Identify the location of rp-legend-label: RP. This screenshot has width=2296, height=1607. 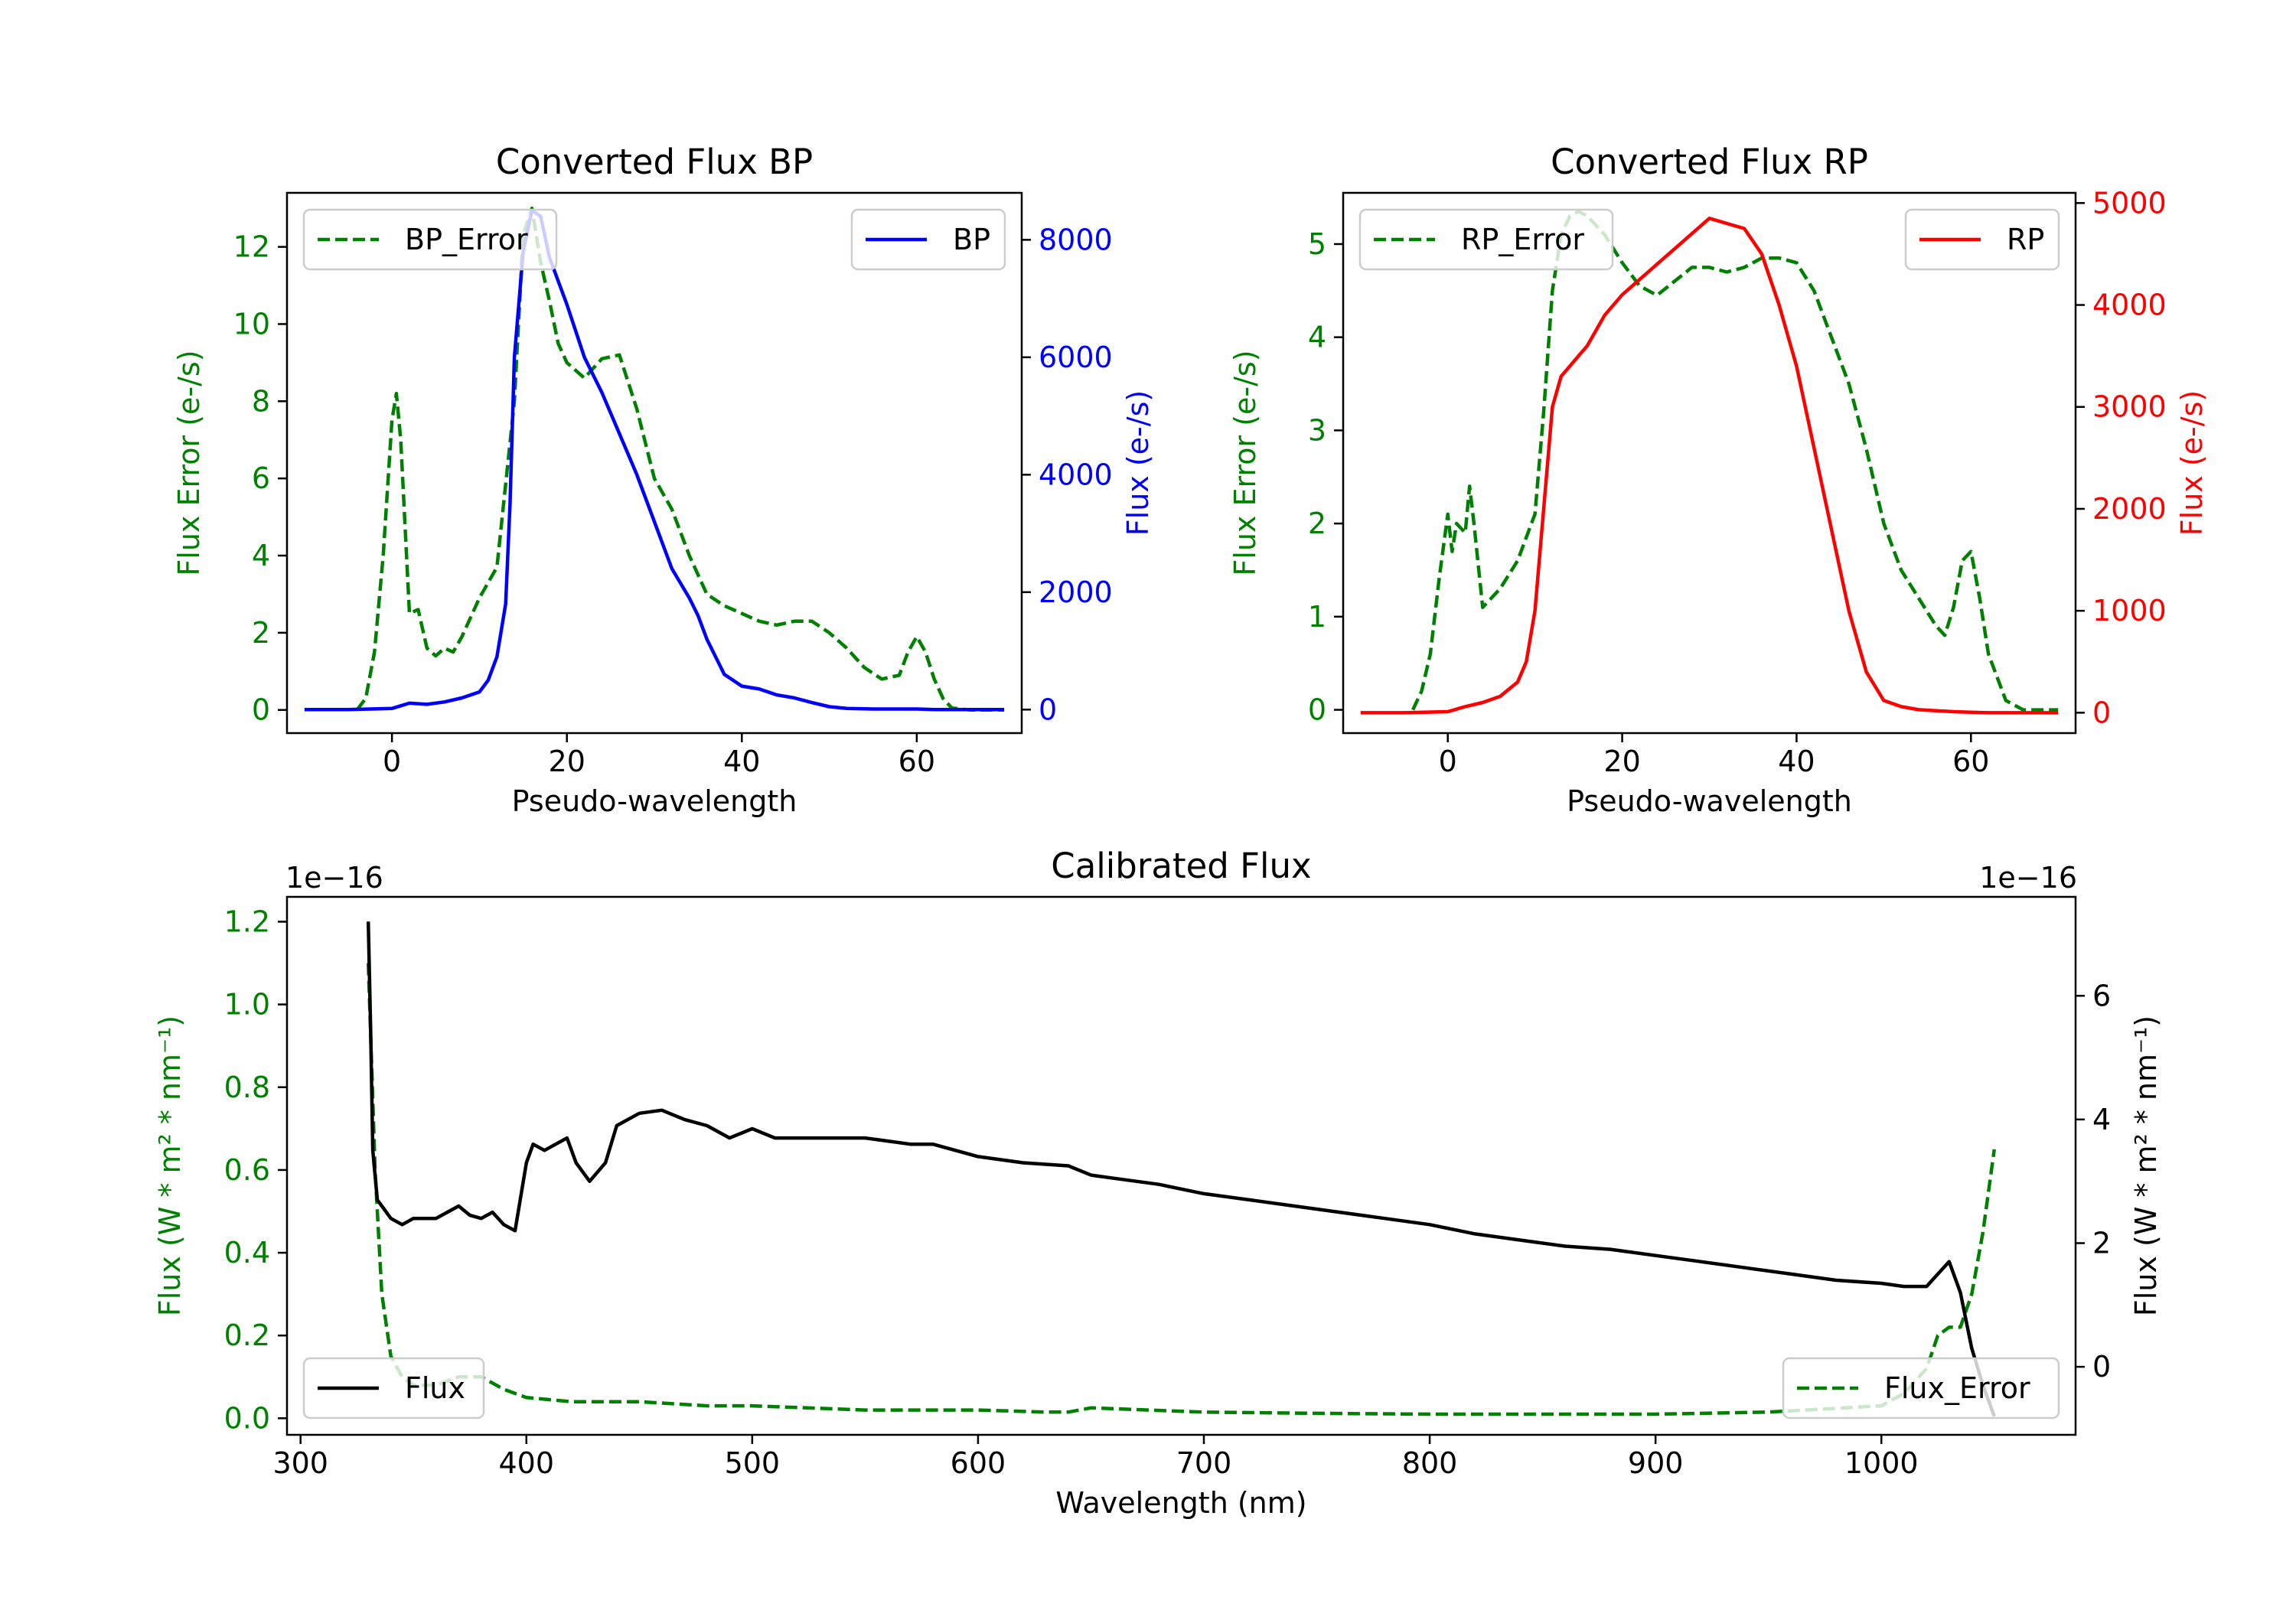
(2025, 239).